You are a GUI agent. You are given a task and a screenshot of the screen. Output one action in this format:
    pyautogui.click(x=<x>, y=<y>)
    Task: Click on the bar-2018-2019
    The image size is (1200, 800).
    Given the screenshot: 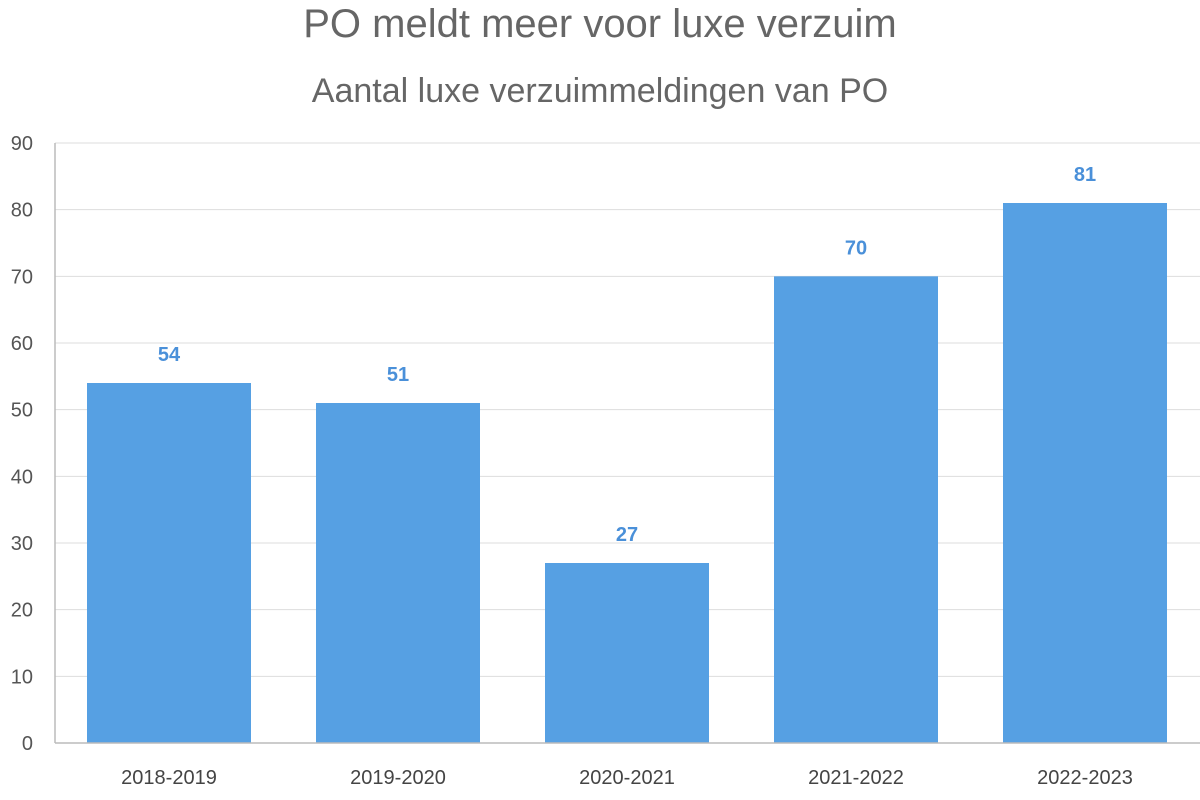 What is the action you would take?
    pyautogui.click(x=169, y=563)
    